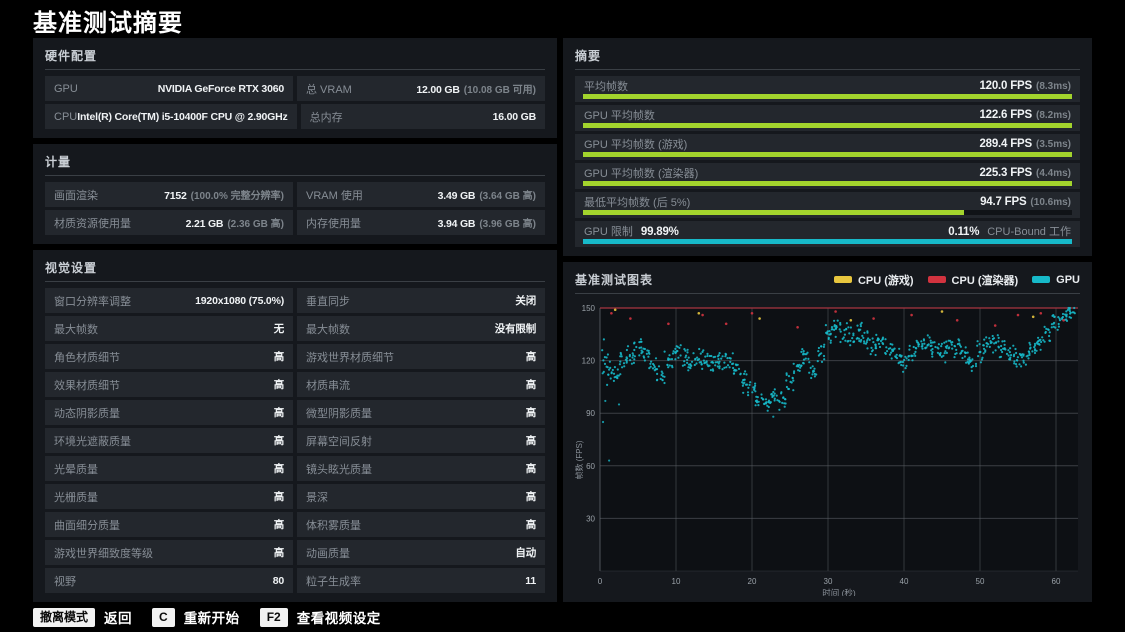 The height and width of the screenshot is (632, 1125). Describe the element at coordinates (163, 617) in the screenshot. I see `c-keycap: C` at that location.